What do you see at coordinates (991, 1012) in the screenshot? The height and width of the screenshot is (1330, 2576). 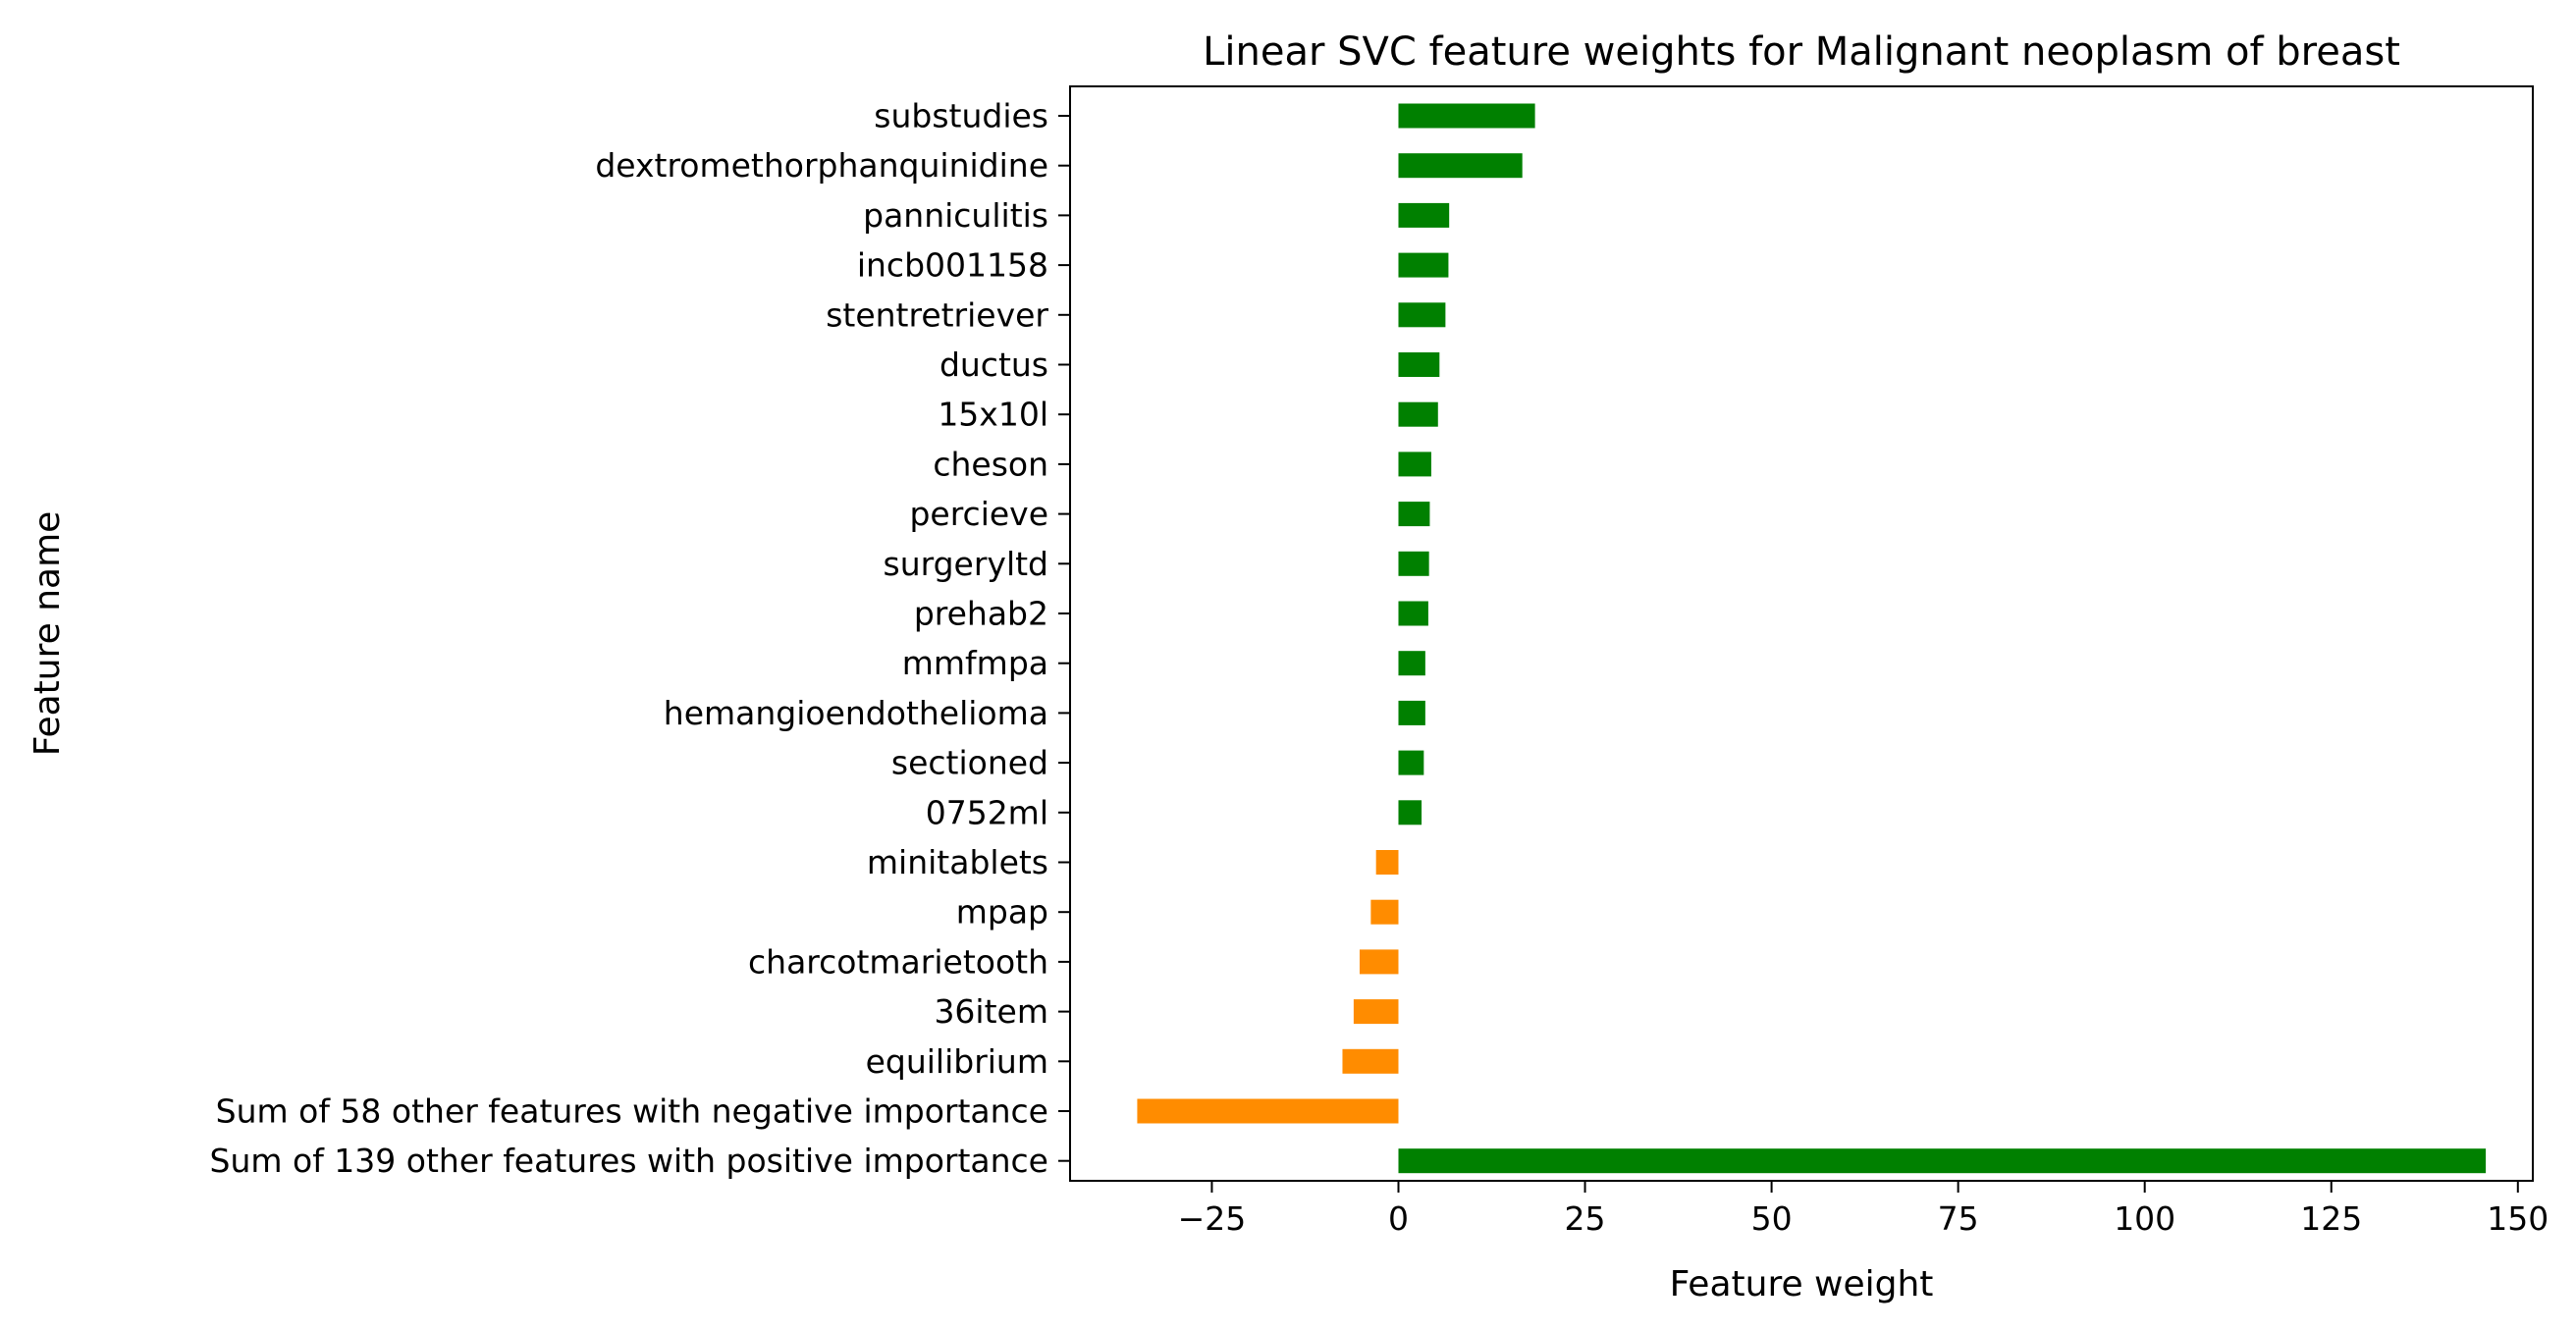 I see `y-tick-label: 36item` at bounding box center [991, 1012].